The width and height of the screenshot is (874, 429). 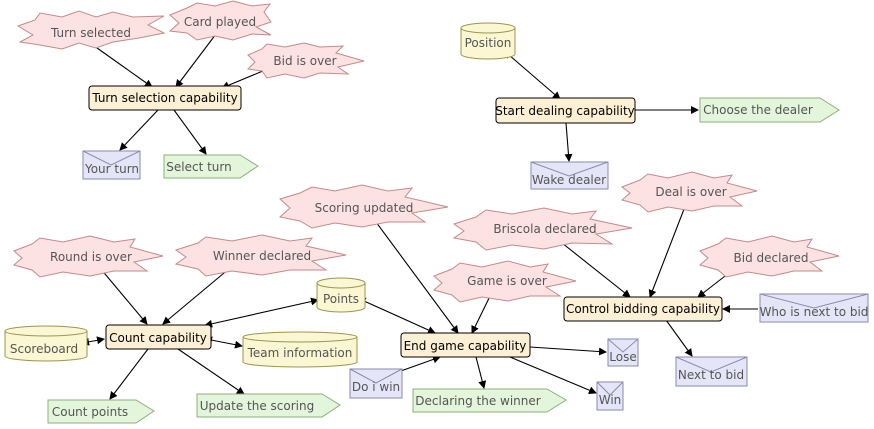 I want to click on event-label: Briscola declared, so click(x=544, y=229).